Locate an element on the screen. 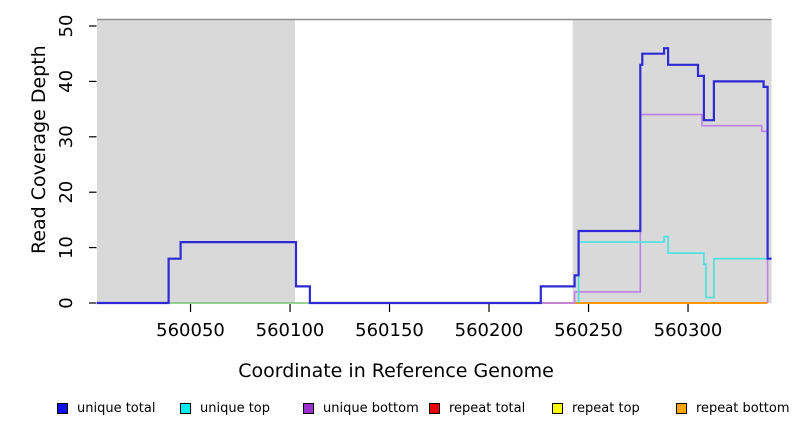  legend-item-repeat-top: repeat top is located at coordinates (596, 408).